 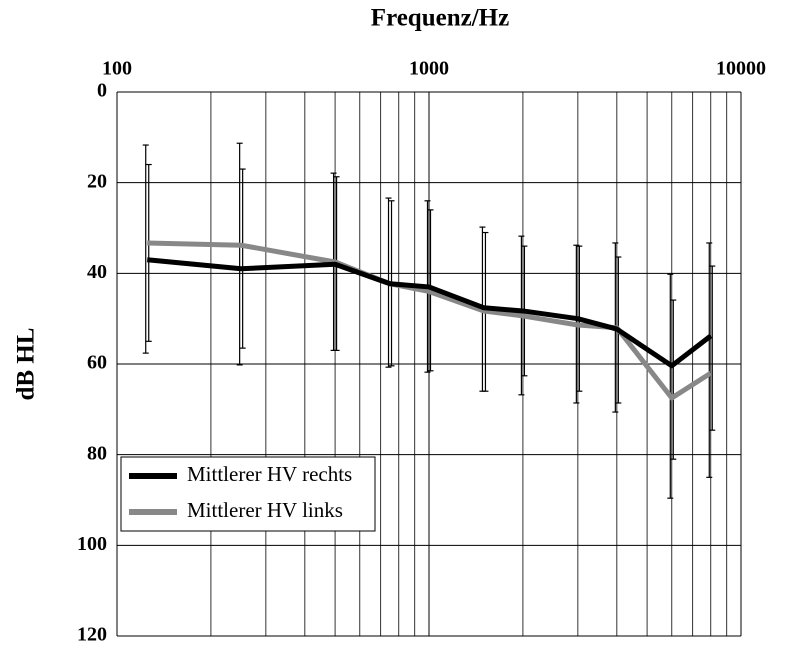 I want to click on legend-box, so click(x=248, y=494).